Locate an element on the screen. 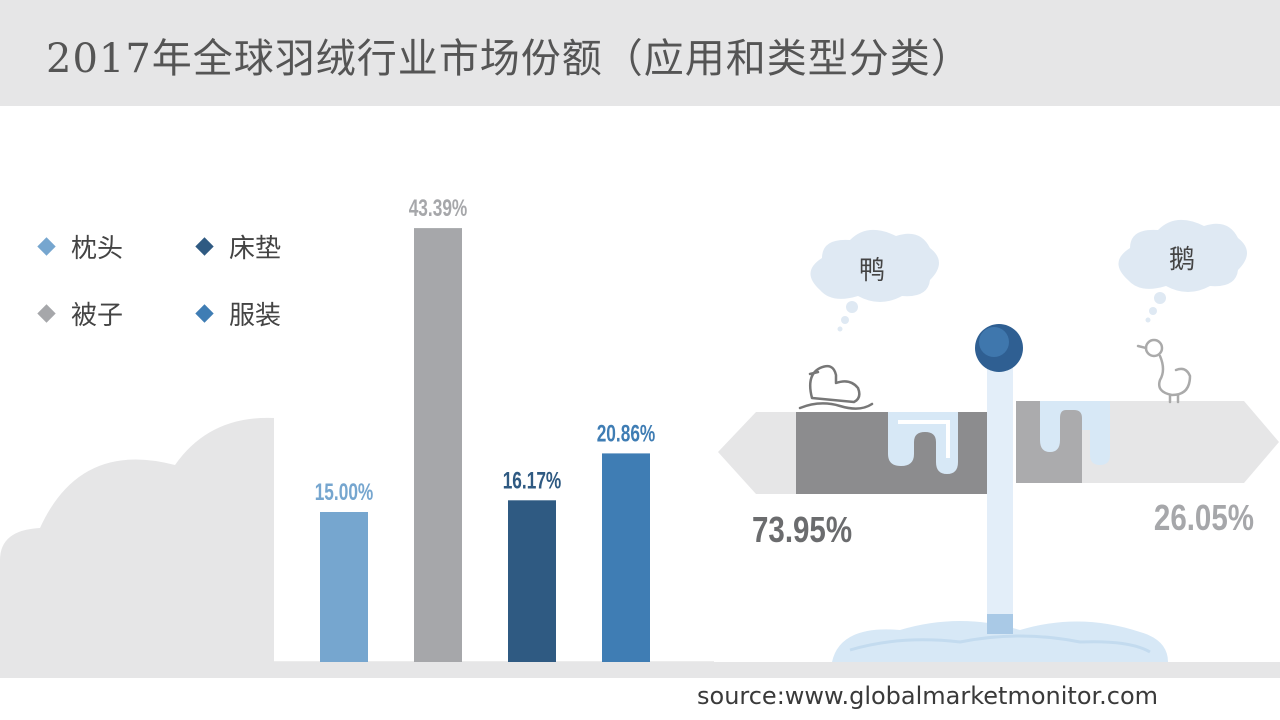 The height and width of the screenshot is (720, 1280). legend-label-quilt: 被子 is located at coordinates (97, 316).